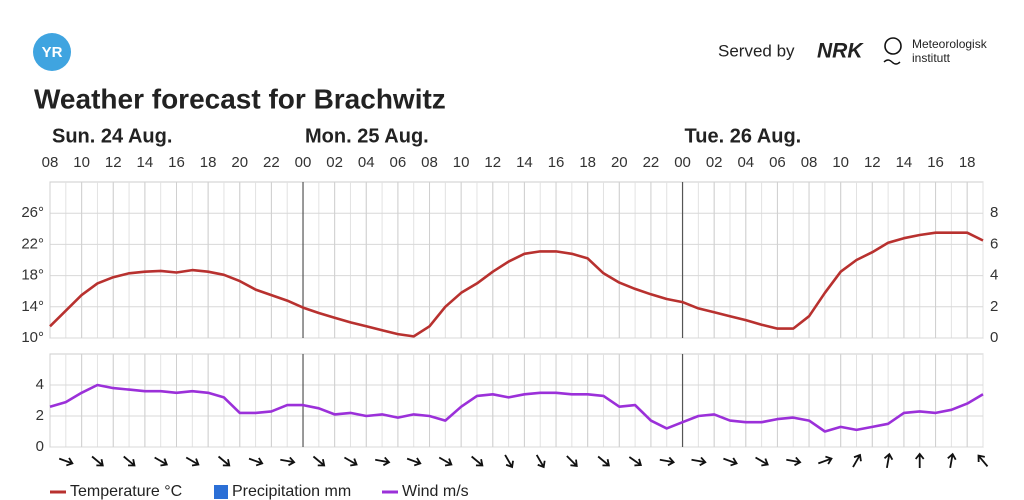 The image size is (1024, 500). Describe the element at coordinates (221, 492) in the screenshot. I see `legend-swatch` at that location.